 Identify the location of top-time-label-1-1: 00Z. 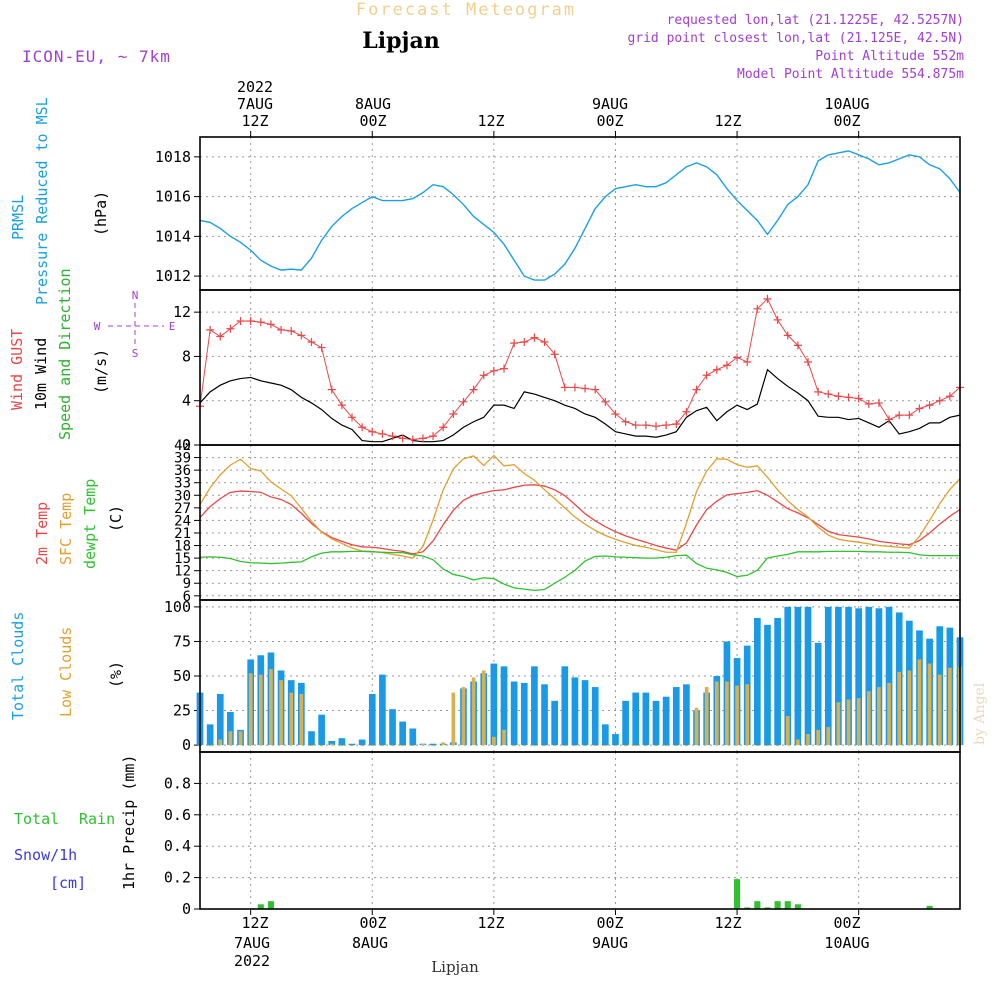
(372, 121).